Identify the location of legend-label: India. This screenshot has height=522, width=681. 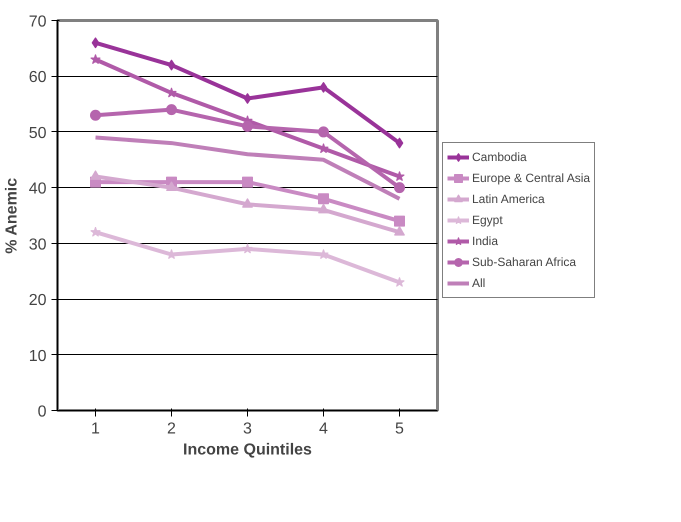
(485, 241).